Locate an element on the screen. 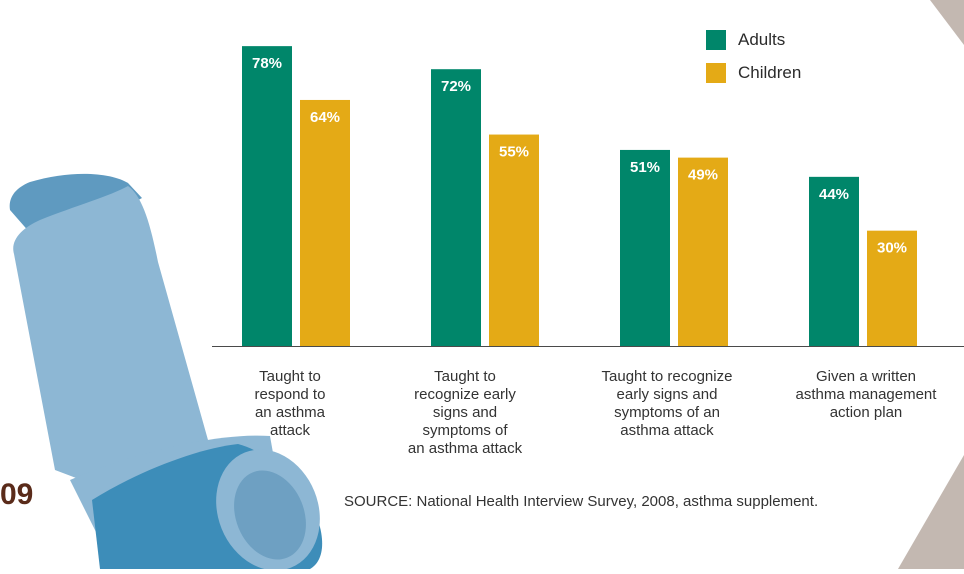  category-label-line: early signs and is located at coordinates (667, 394).